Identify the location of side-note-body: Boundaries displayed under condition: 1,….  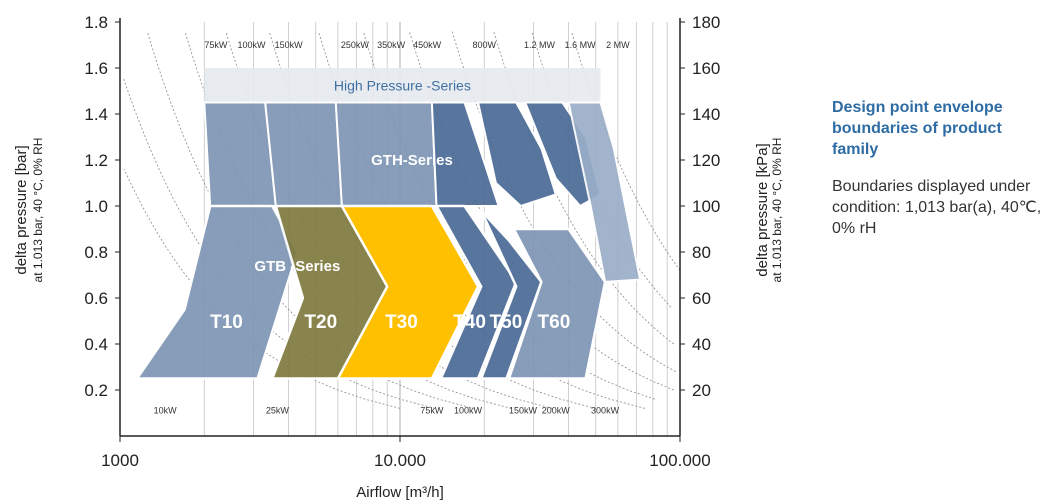
(937, 207).